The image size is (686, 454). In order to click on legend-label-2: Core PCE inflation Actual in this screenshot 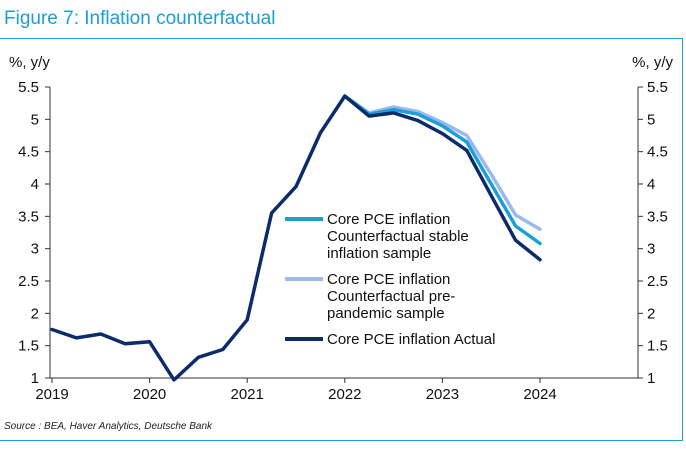, I will do `click(411, 339)`.